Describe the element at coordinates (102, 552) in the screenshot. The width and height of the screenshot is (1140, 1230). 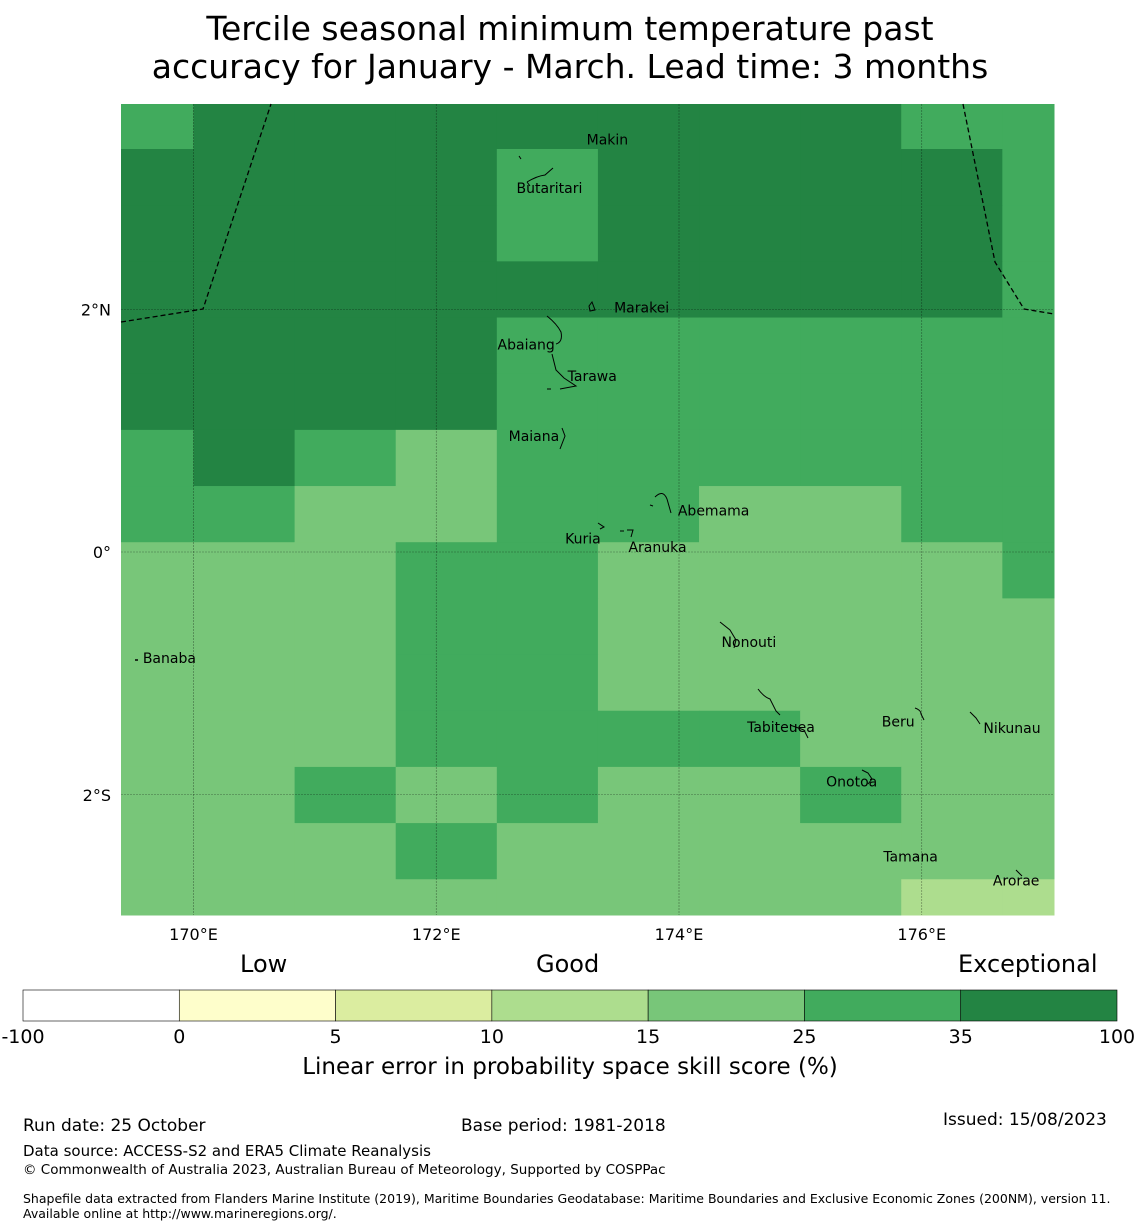
I see `y-tick-label: 0°` at that location.